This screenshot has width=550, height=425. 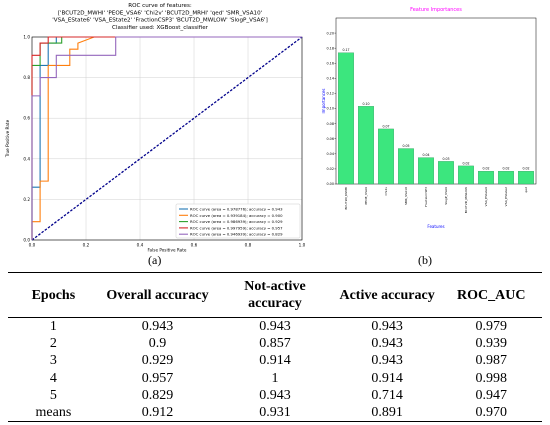 What do you see at coordinates (491, 295) in the screenshot?
I see `header-roc-auc: ROC_AUC` at bounding box center [491, 295].